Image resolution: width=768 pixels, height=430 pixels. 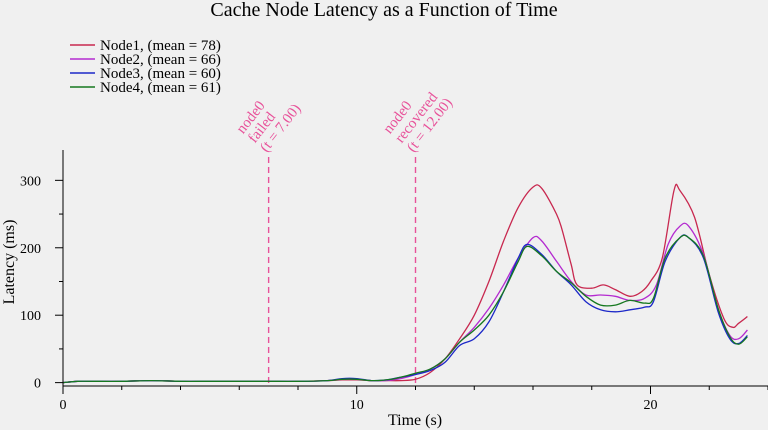 I want to click on y-ticks: 0 100 200 300, so click(x=41, y=283).